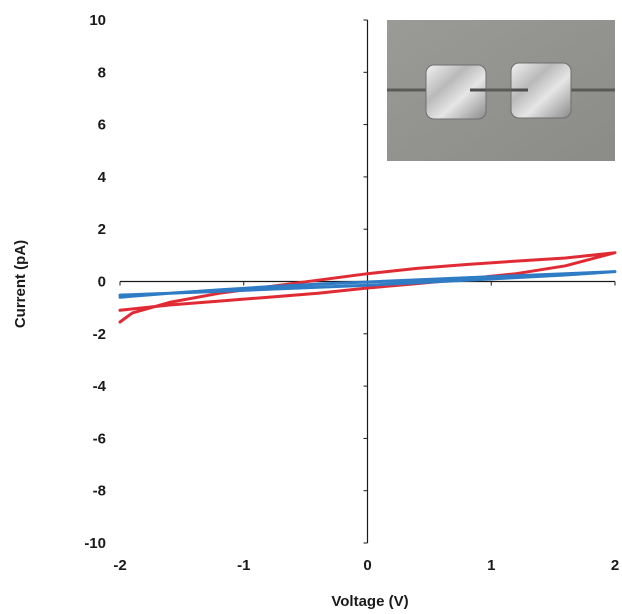  What do you see at coordinates (367, 284) in the screenshot?
I see `series-line-blue` at bounding box center [367, 284].